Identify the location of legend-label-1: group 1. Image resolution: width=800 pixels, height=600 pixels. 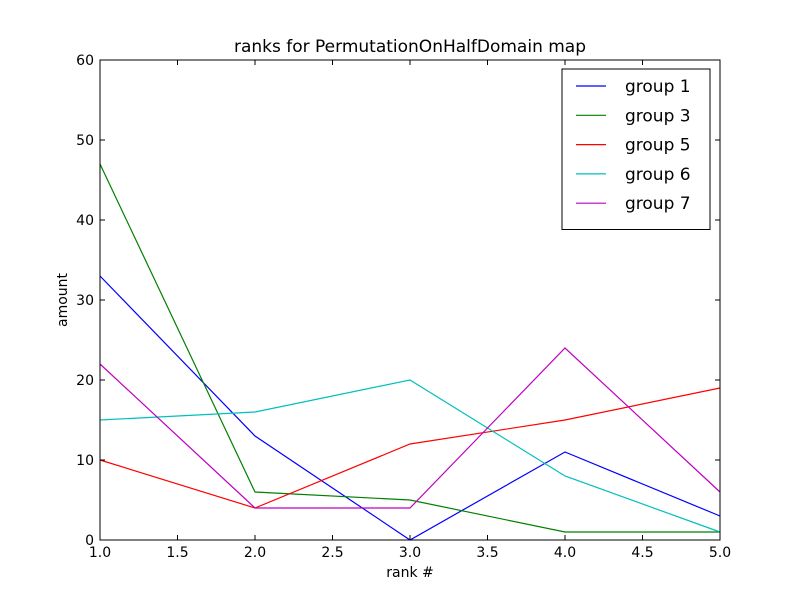
(658, 87).